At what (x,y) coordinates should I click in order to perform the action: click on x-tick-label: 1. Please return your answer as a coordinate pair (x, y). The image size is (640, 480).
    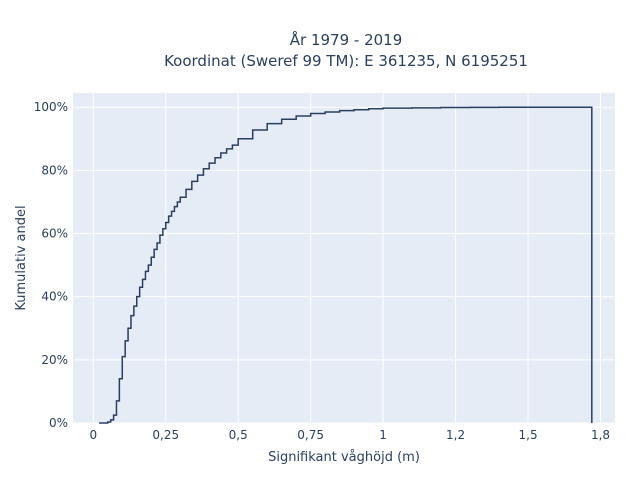
    Looking at the image, I should click on (383, 435).